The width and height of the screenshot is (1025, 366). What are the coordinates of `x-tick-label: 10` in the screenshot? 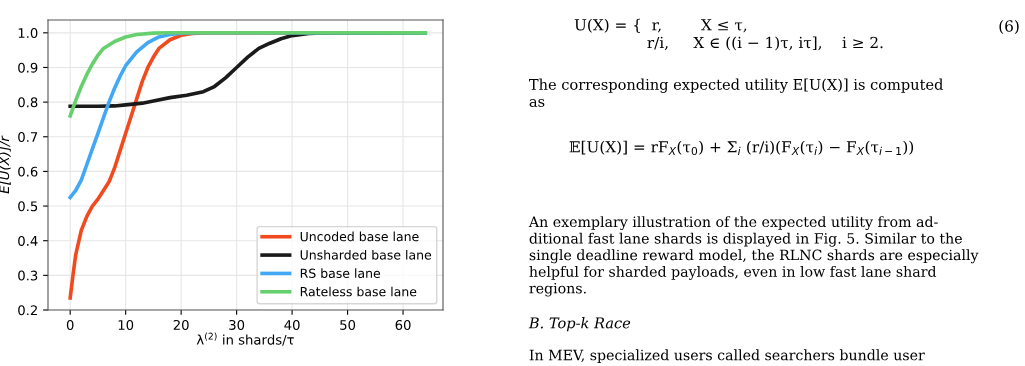 It's located at (126, 324).